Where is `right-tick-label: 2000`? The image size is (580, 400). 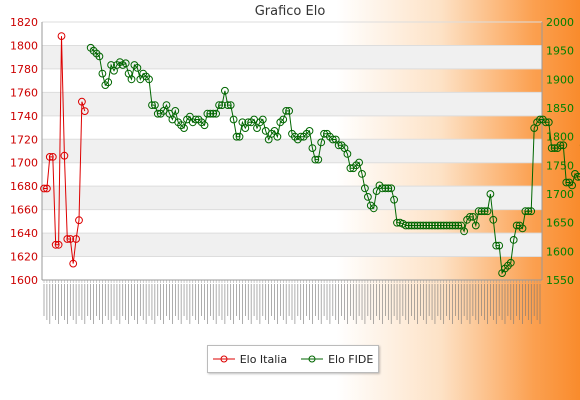 right-tick-label: 2000 is located at coordinates (560, 22).